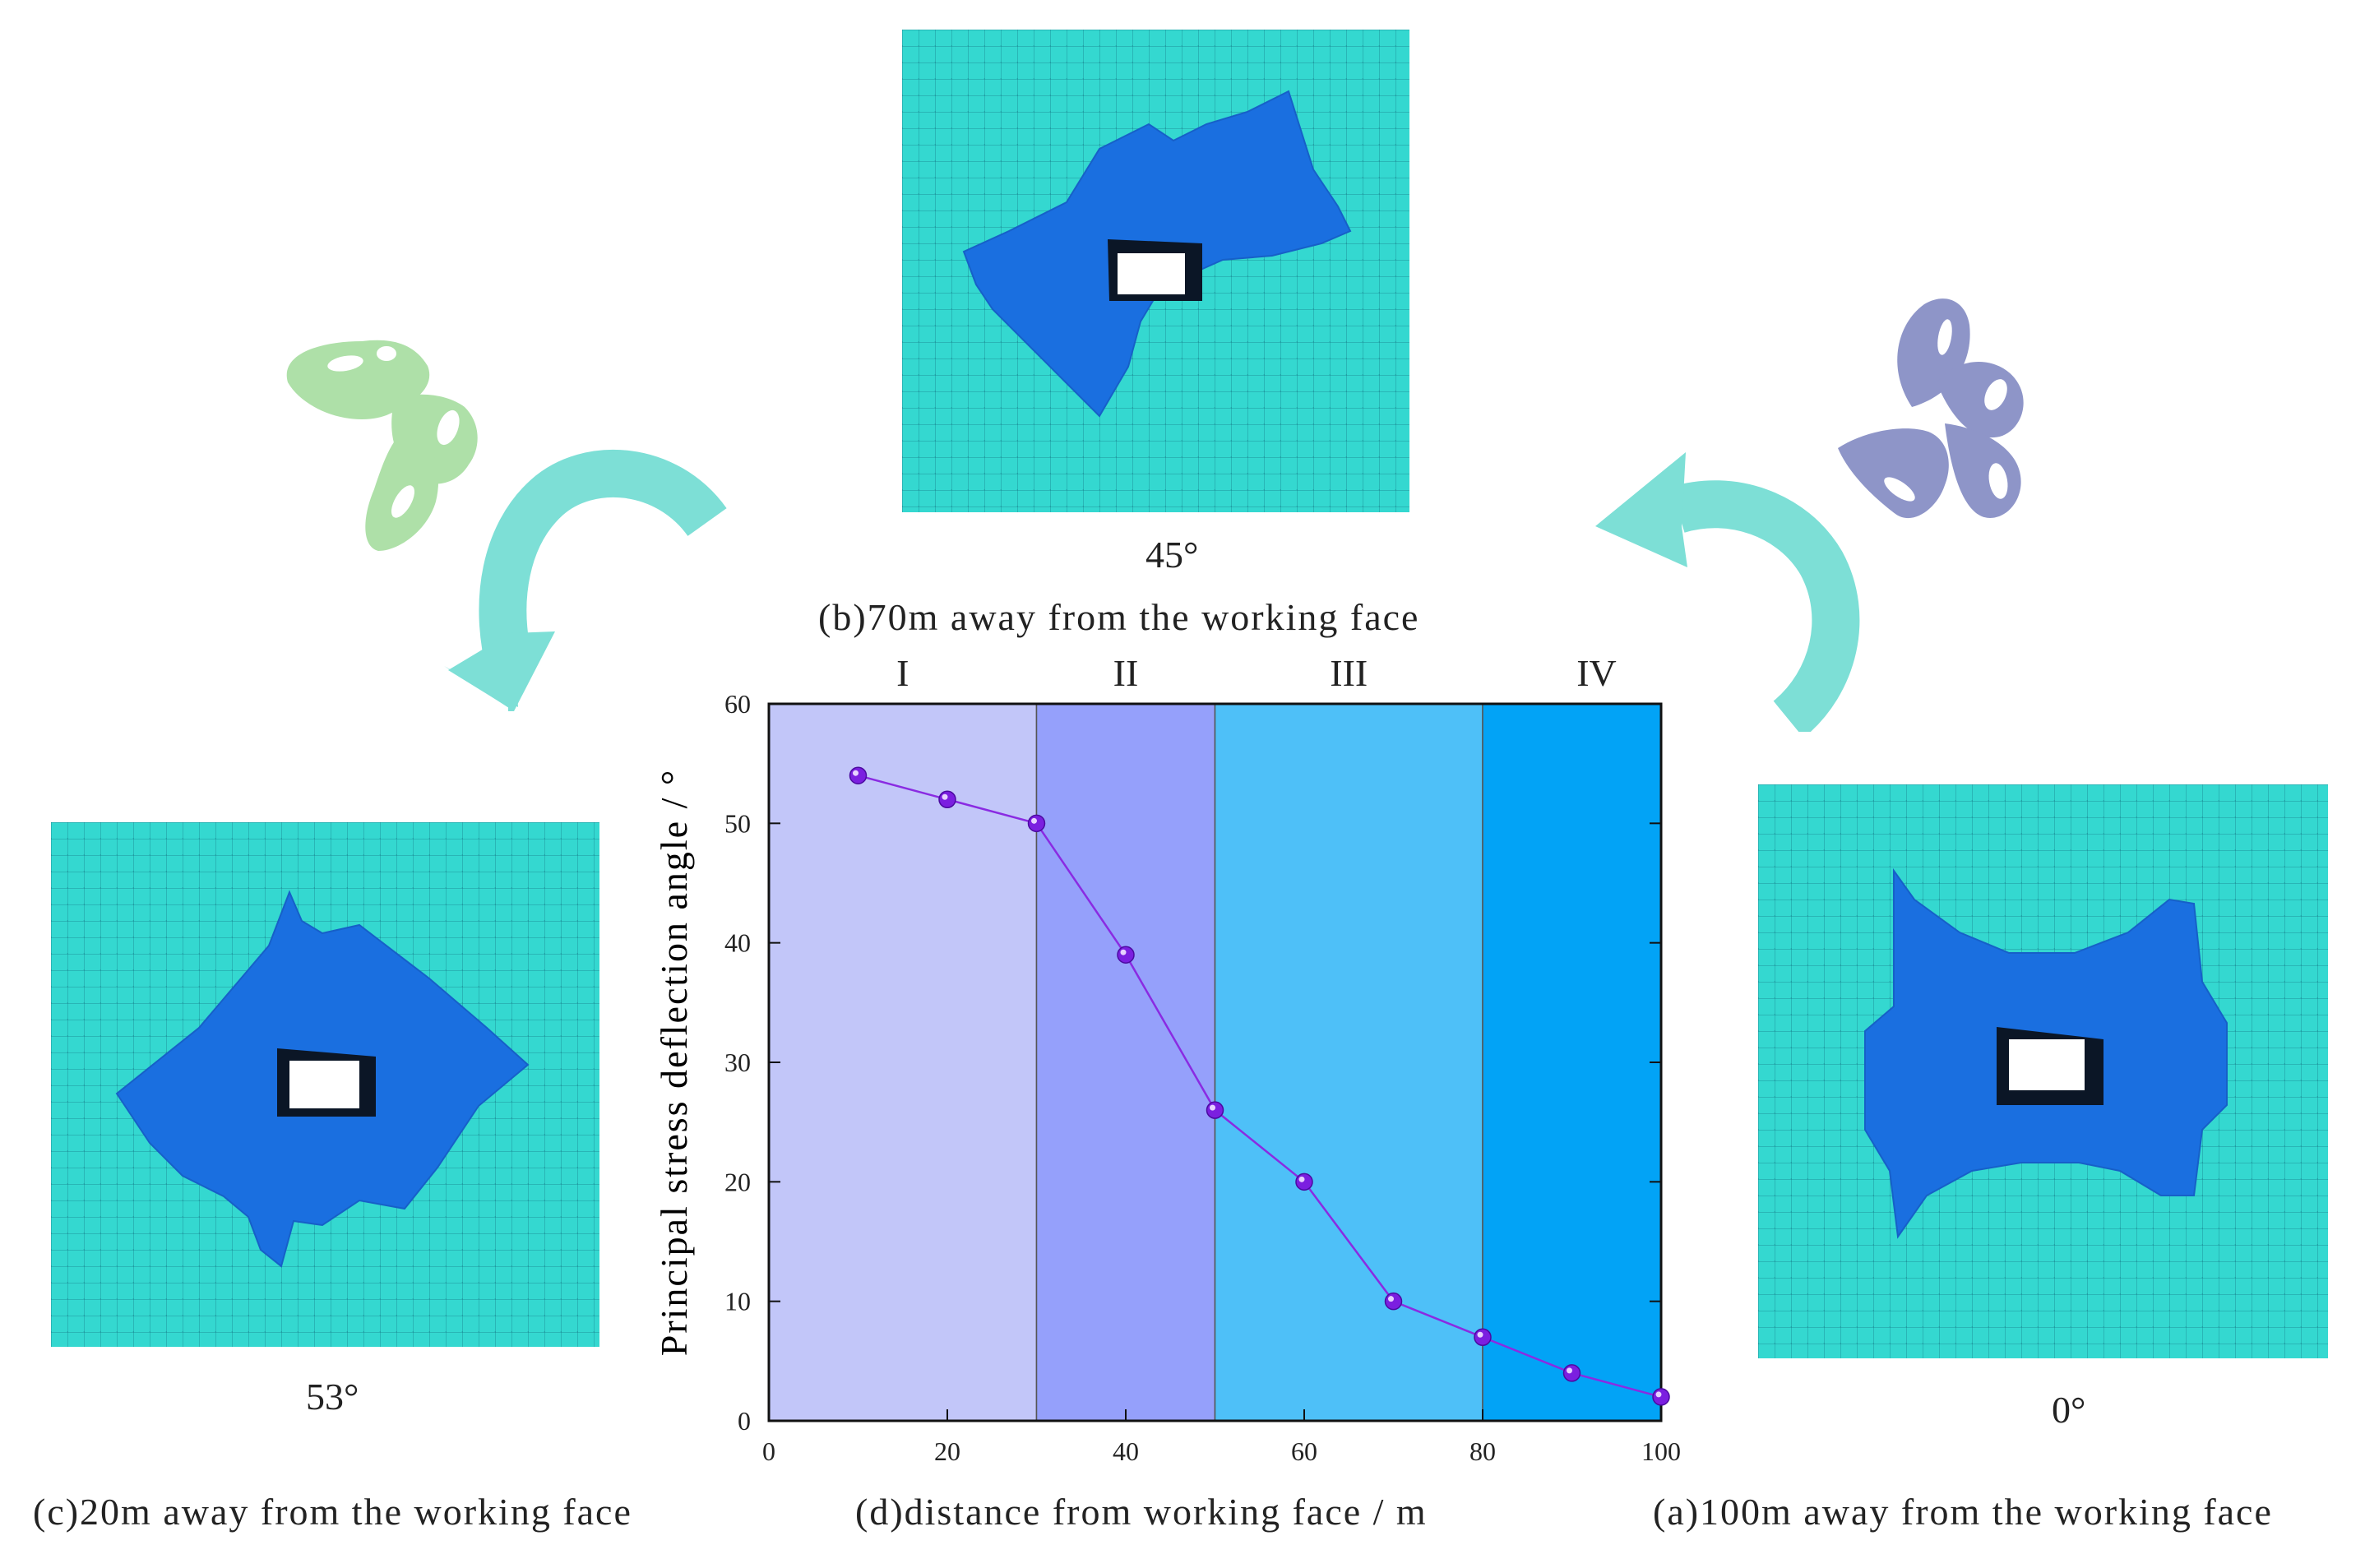 The image size is (2365, 1568). I want to click on y-tick-label: 60, so click(737, 704).